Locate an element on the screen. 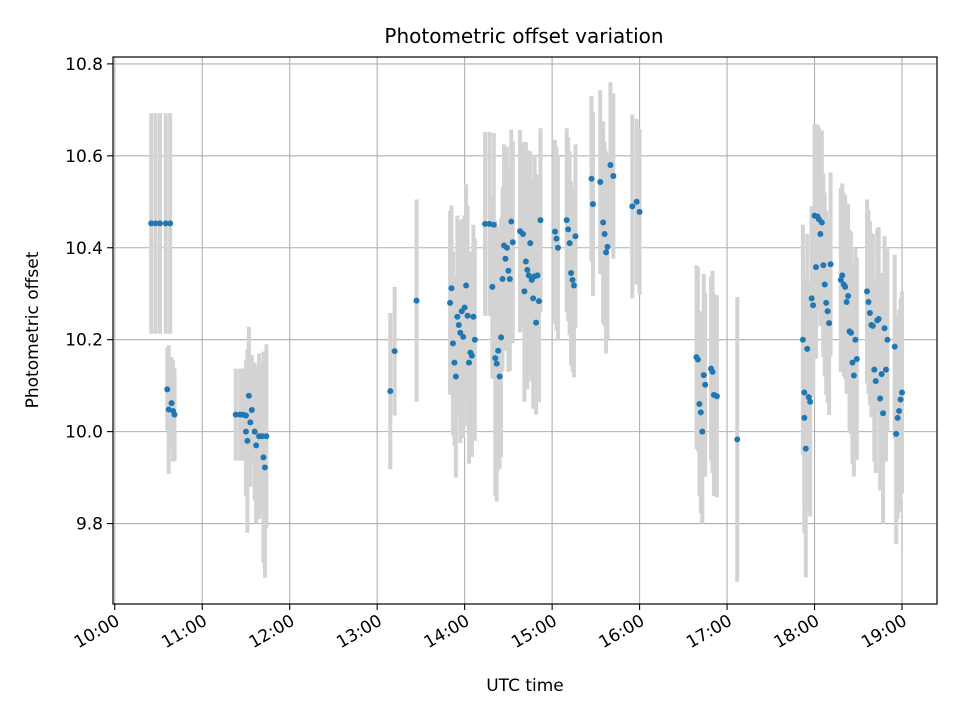  y-tick-label: 9.8 is located at coordinates (89, 525).